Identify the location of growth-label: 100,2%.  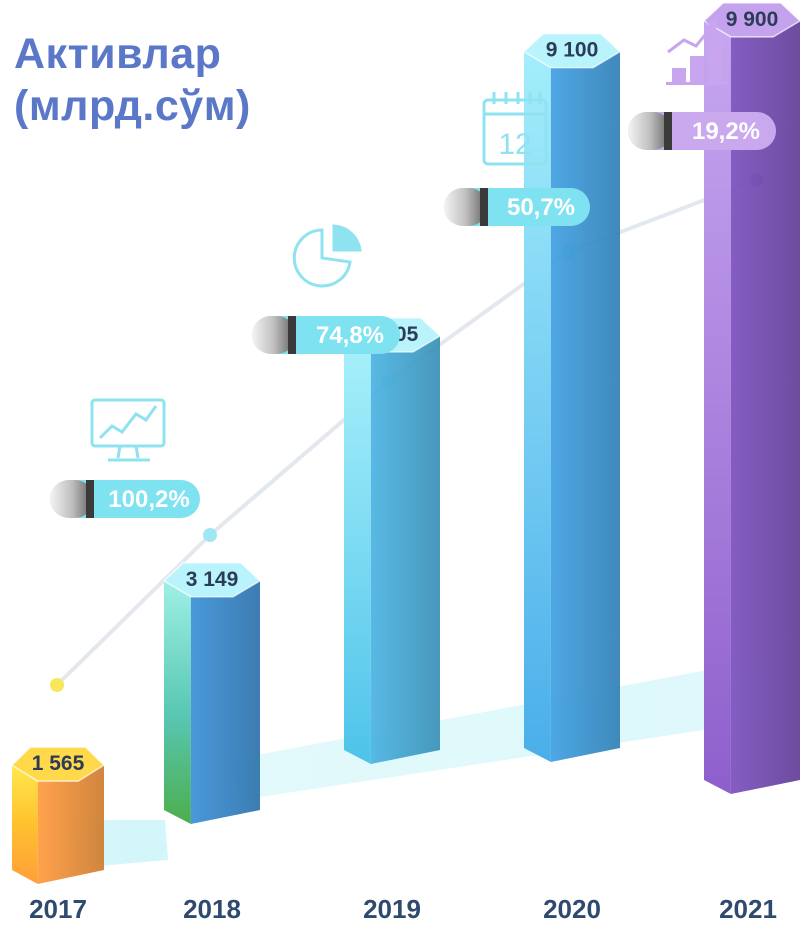
(148, 499).